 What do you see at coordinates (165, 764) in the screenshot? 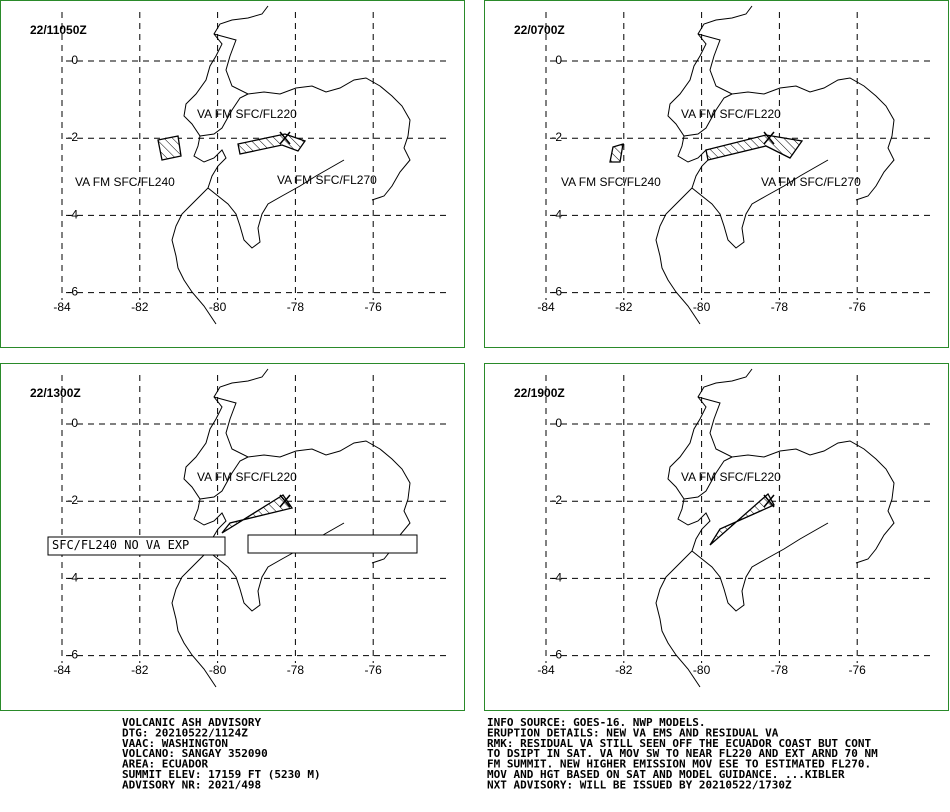
I see `advisory-line: AREA: ECUADOR` at bounding box center [165, 764].